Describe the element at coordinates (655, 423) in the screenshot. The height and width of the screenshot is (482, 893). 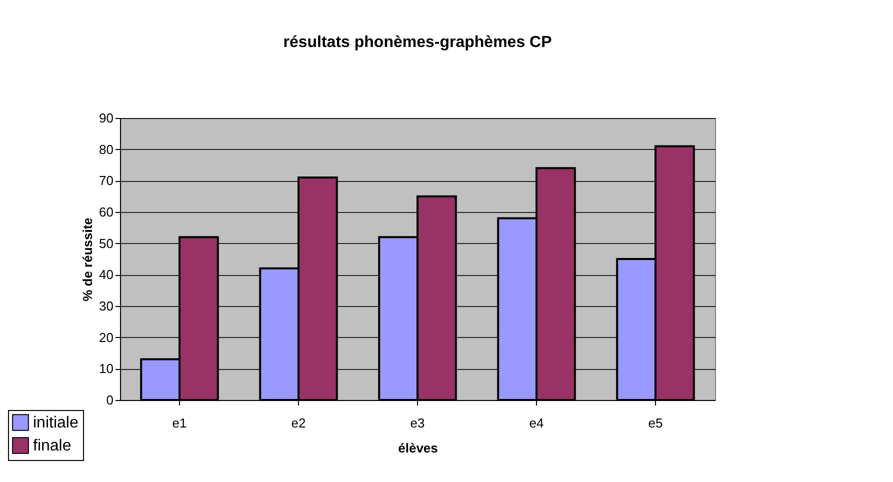
I see `x-tick-label: e5` at that location.